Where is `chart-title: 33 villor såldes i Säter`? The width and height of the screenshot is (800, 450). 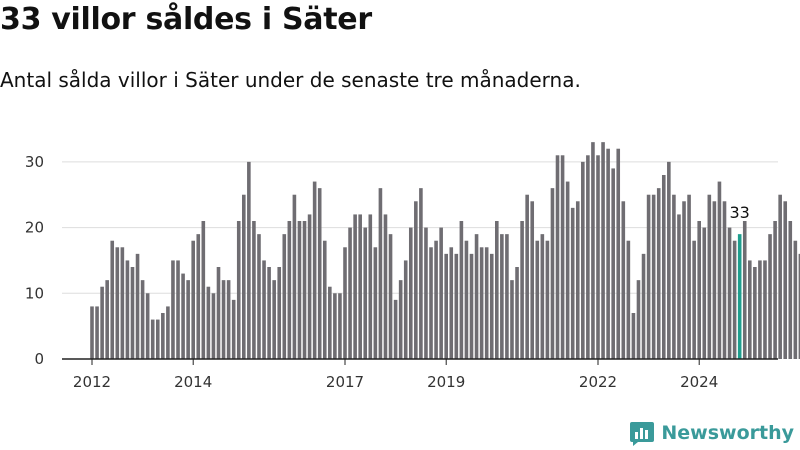 chart-title: 33 villor såldes i Säter is located at coordinates (186, 19).